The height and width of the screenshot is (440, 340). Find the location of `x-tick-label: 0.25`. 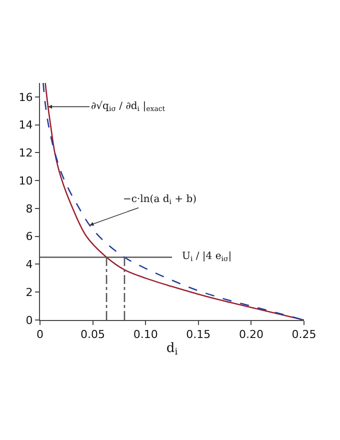

x-tick-label: 0.25 is located at coordinates (304, 335).